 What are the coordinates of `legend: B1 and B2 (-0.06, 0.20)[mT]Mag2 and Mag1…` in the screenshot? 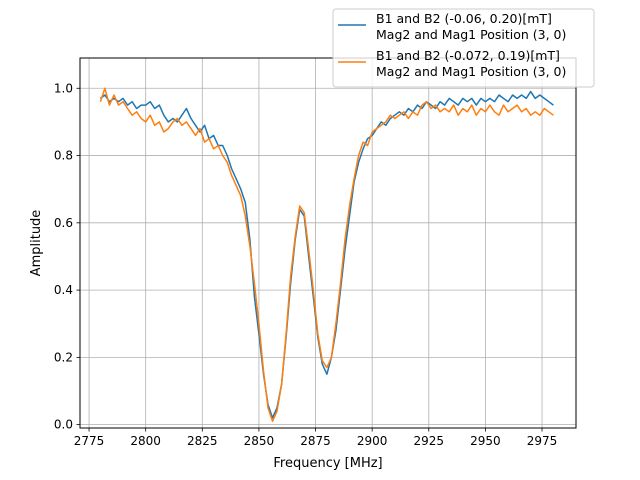 It's located at (463, 48).